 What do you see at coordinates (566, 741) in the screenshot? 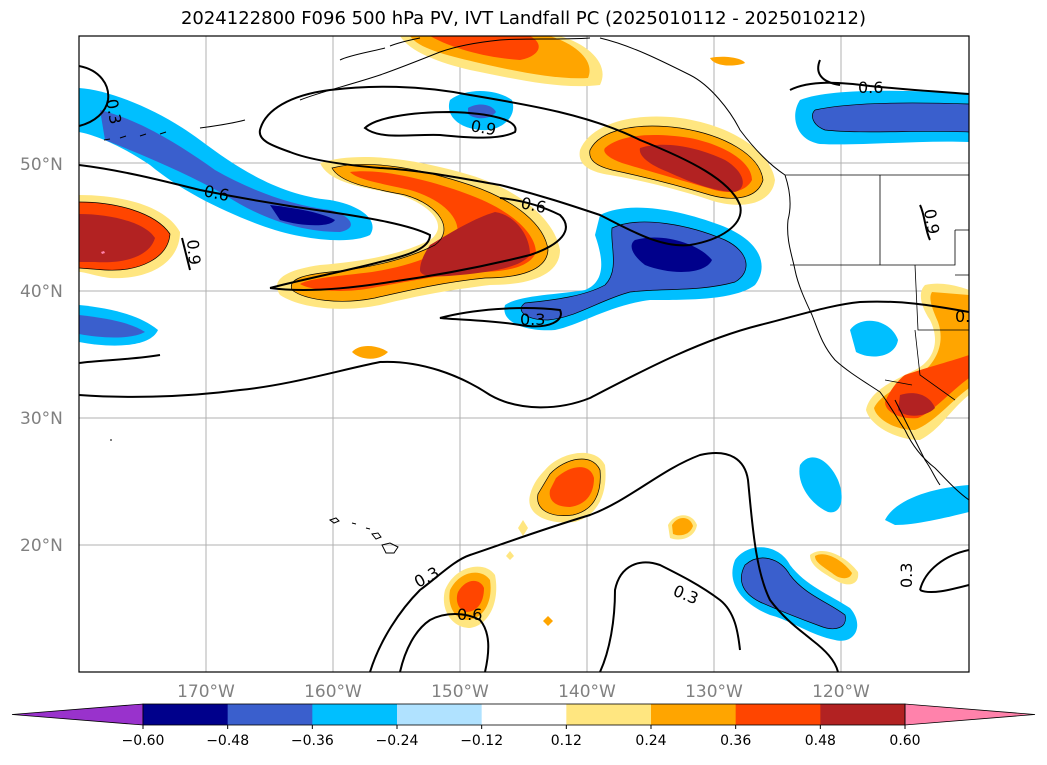
I see `colorbar-tick-label: 0.12` at bounding box center [566, 741].